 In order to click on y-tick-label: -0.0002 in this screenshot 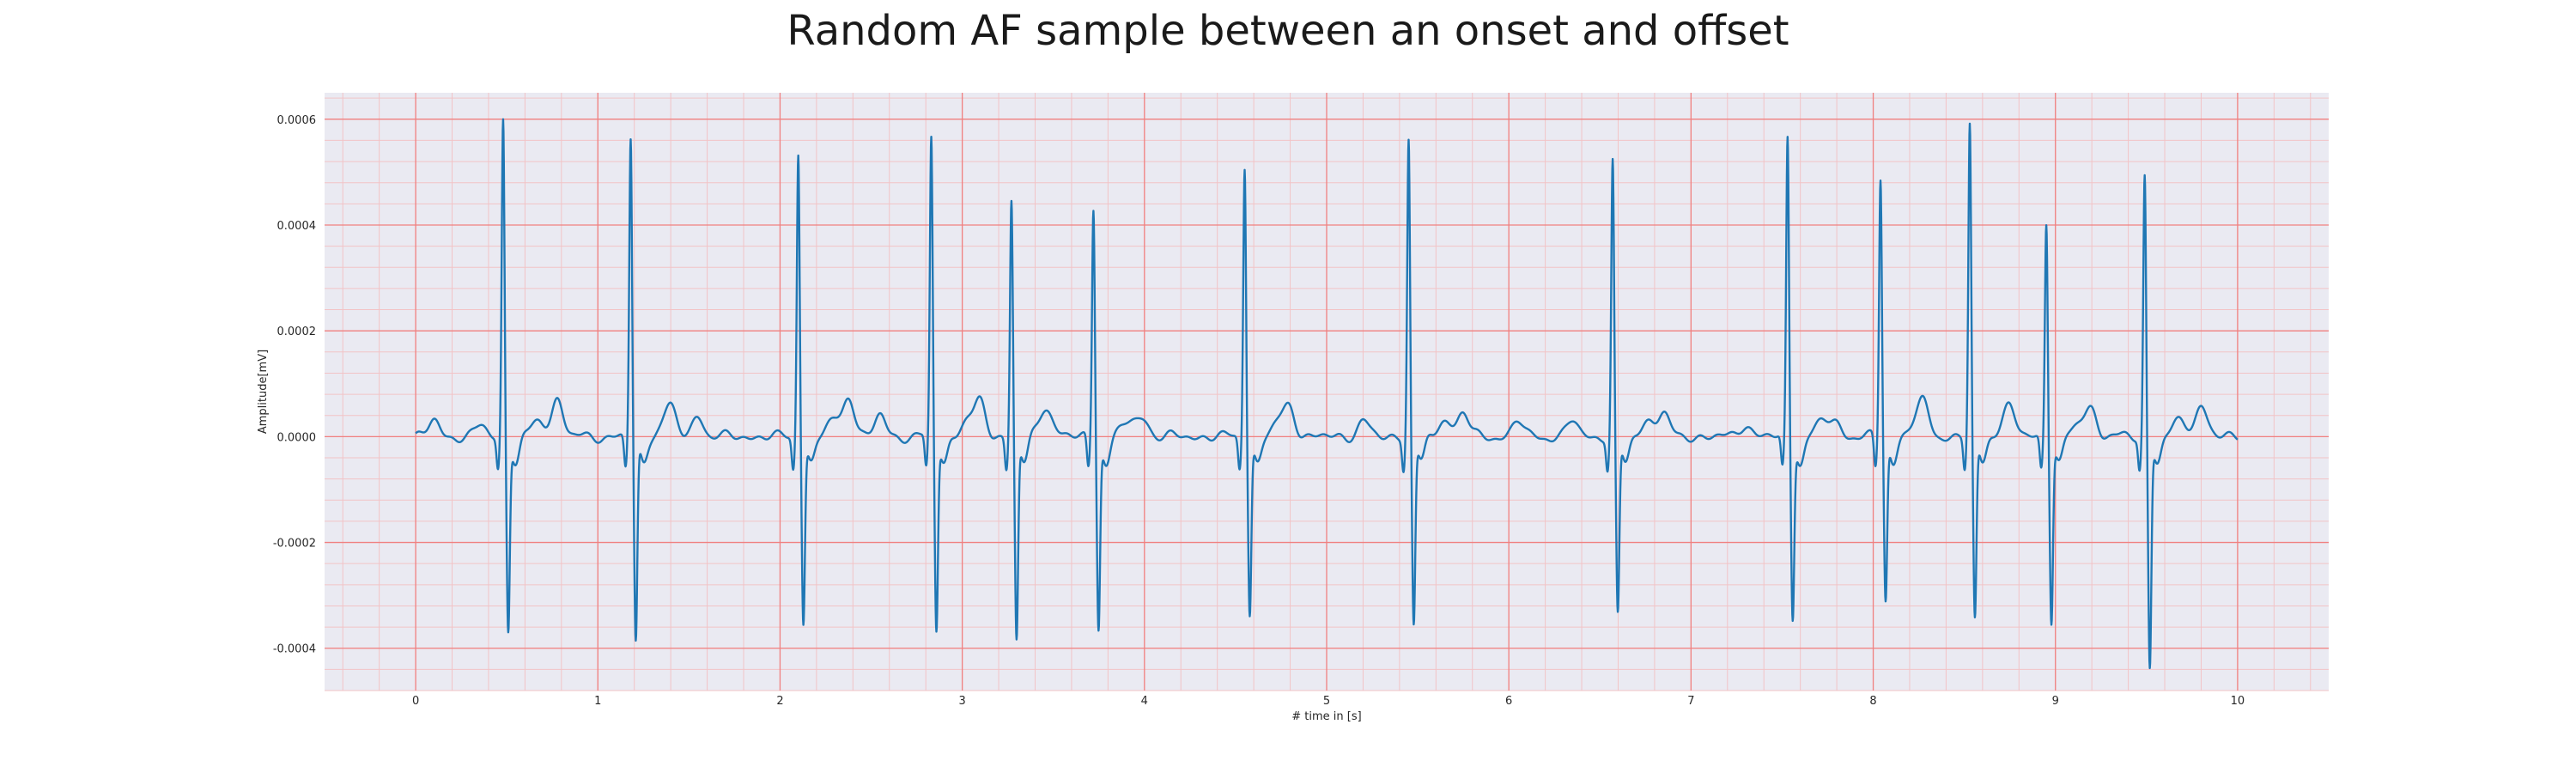, I will do `click(294, 544)`.